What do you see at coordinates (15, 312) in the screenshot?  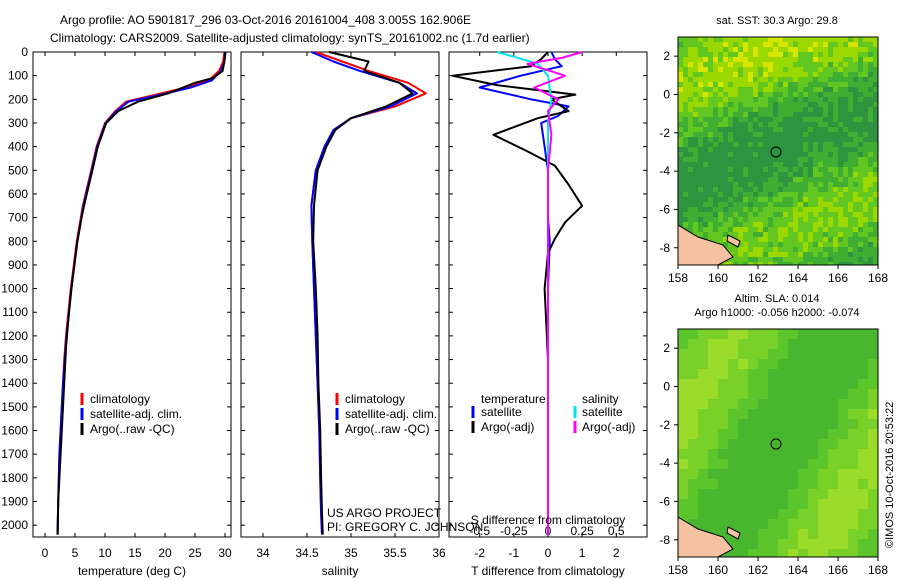 I see `depth-tick-label: 1100` at bounding box center [15, 312].